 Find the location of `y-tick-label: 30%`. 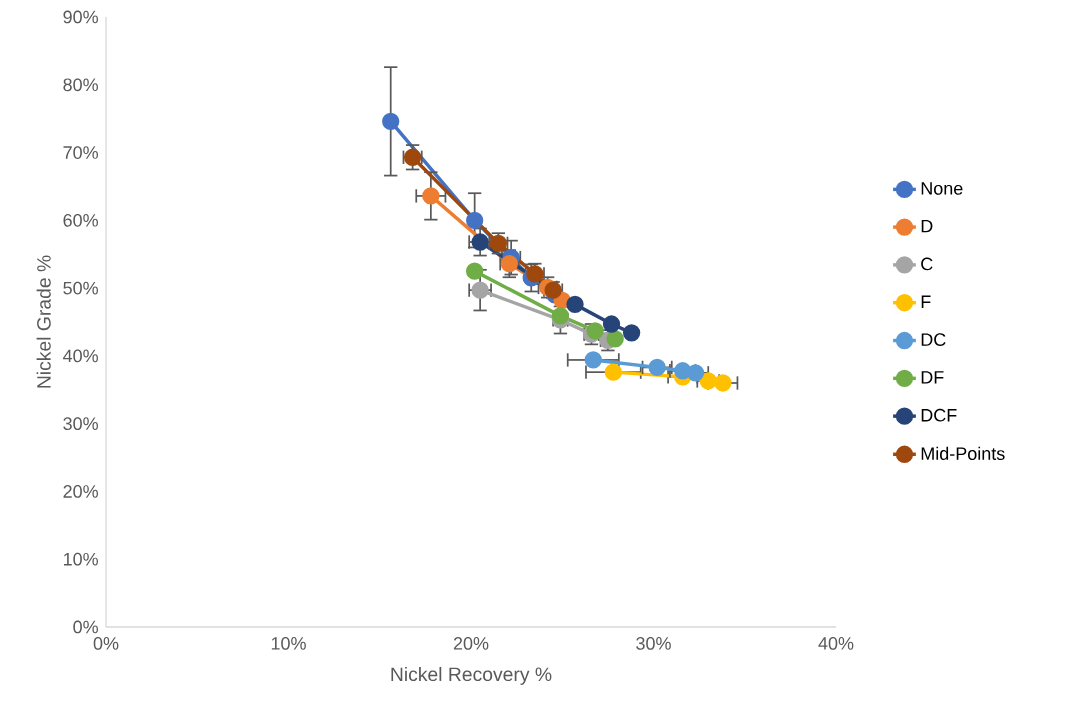

y-tick-label: 30% is located at coordinates (80, 424).